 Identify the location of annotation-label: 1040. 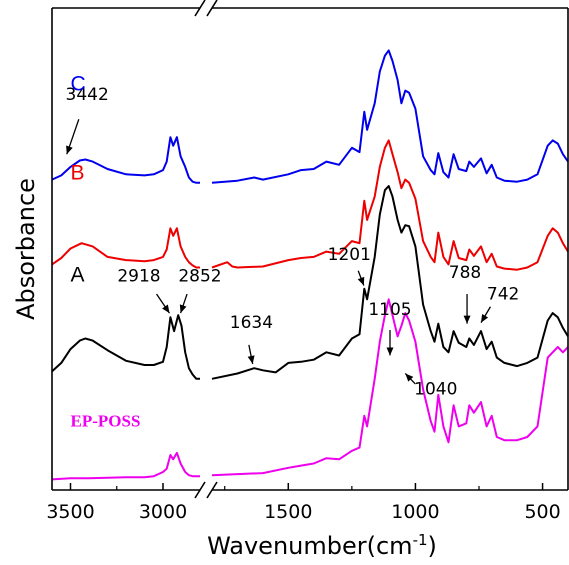
(435, 390).